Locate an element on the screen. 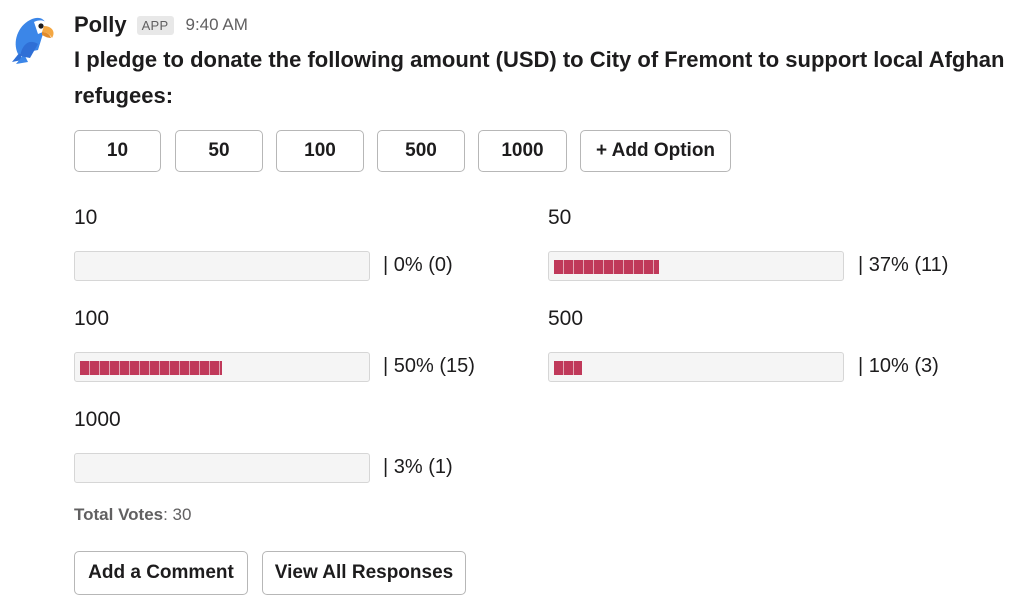  vote-option-100-button: 100 is located at coordinates (320, 151).